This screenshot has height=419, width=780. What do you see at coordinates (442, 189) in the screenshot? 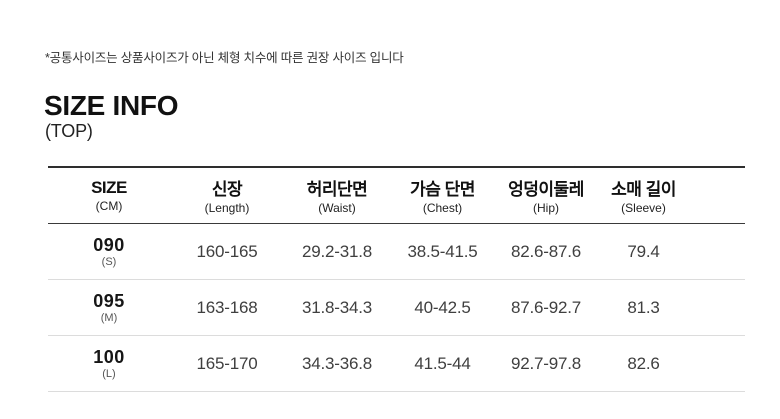
I see `column-label: 가슴 단면` at bounding box center [442, 189].